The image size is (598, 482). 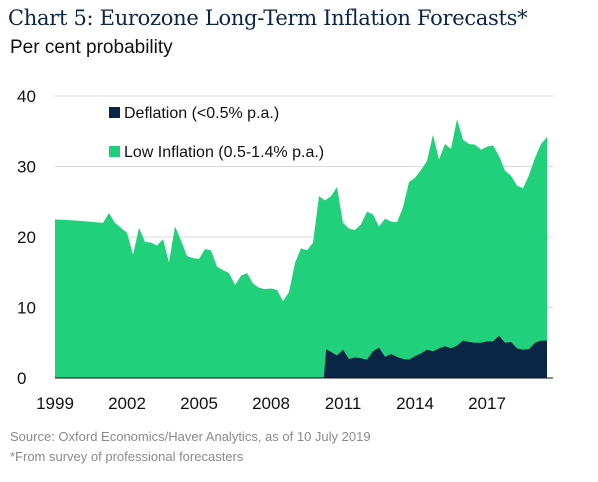 I want to click on legend-swatch-deflation, so click(x=114, y=112).